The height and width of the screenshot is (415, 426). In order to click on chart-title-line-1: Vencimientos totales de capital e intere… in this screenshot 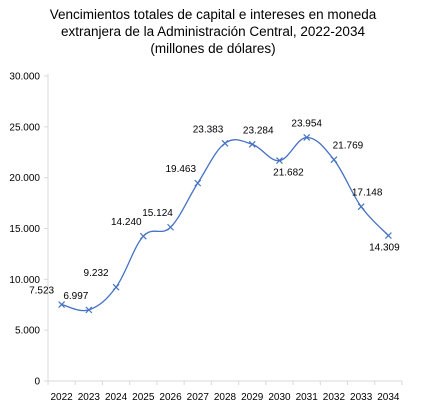, I will do `click(213, 14)`.